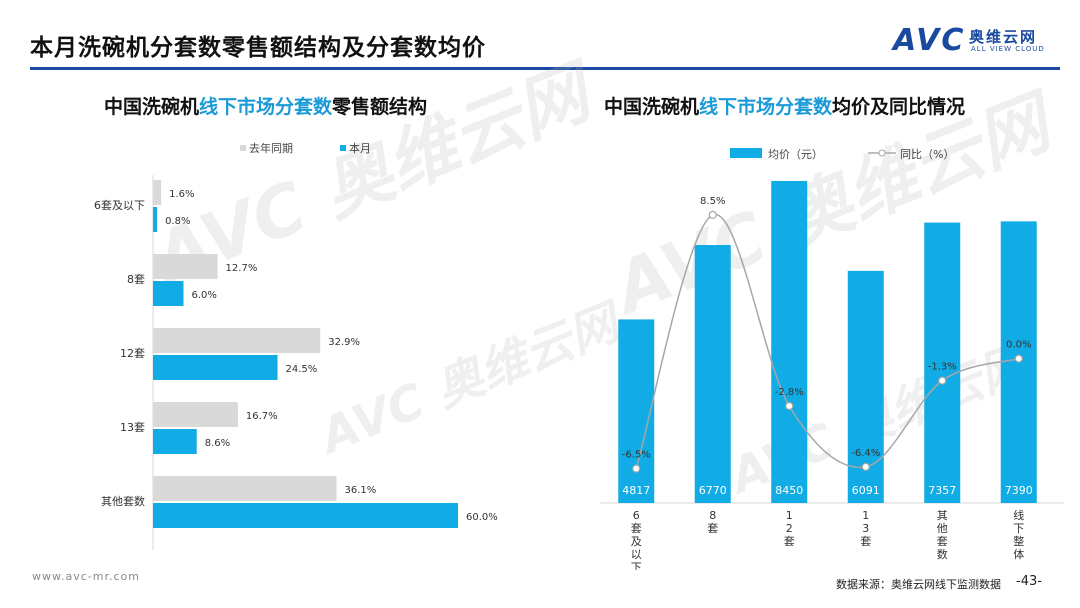  What do you see at coordinates (204, 295) in the screenshot?
I see `data-label: 6.0%` at bounding box center [204, 295].